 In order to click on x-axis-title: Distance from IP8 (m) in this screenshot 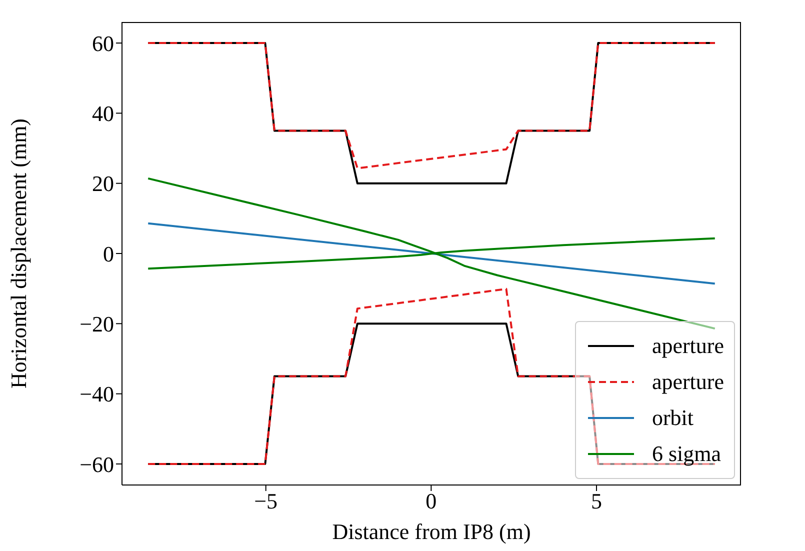, I will do `click(431, 531)`.